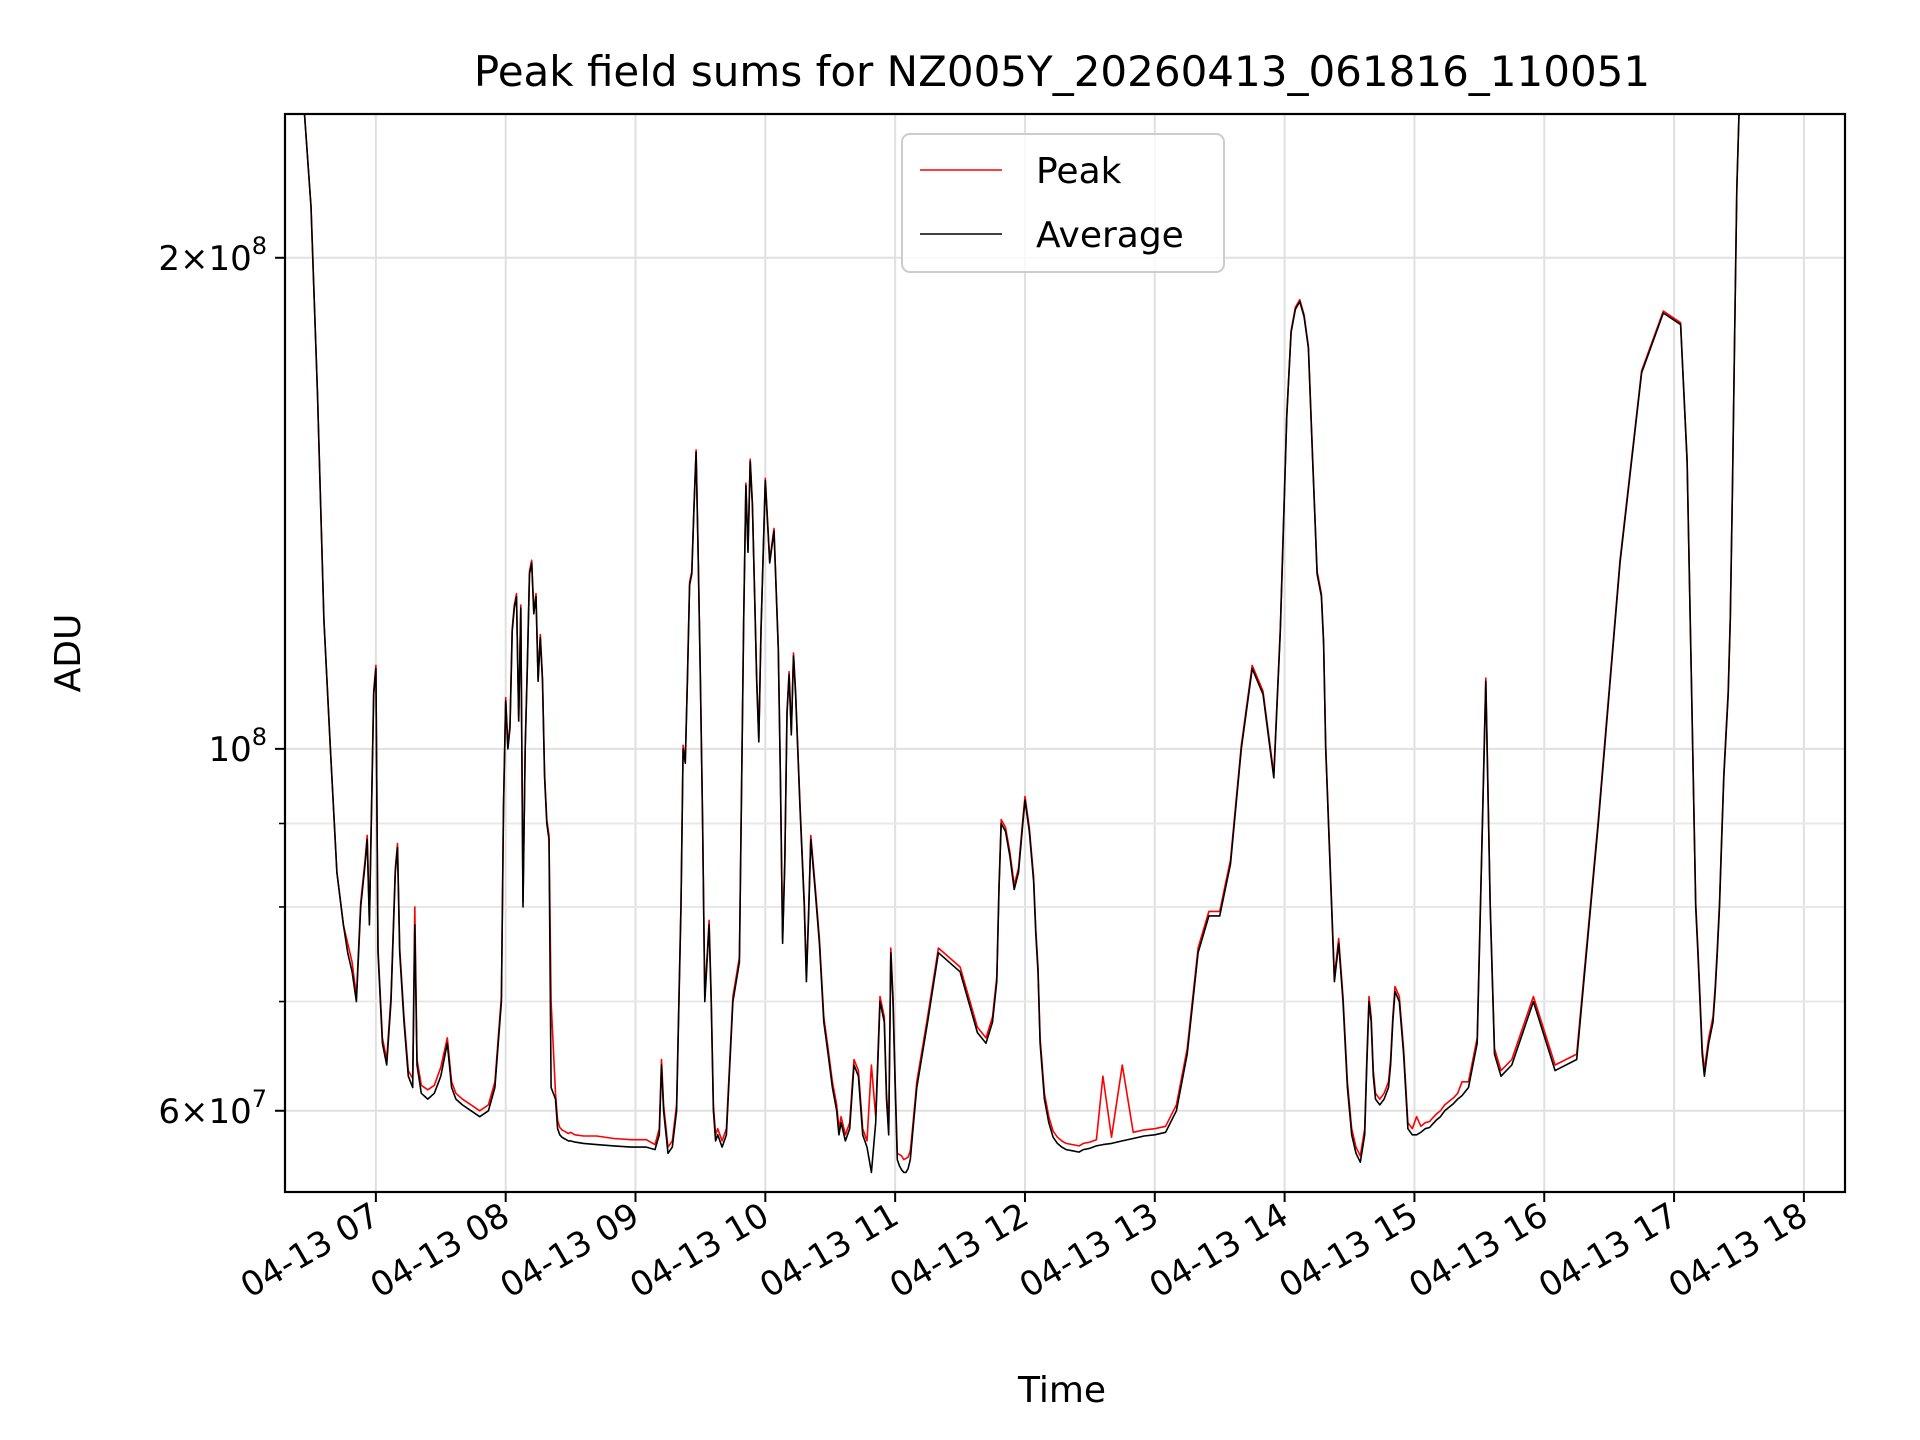 Image resolution: width=1920 pixels, height=1440 pixels. Describe the element at coordinates (1110, 235) in the screenshot. I see `legend-average-label: Average` at that location.